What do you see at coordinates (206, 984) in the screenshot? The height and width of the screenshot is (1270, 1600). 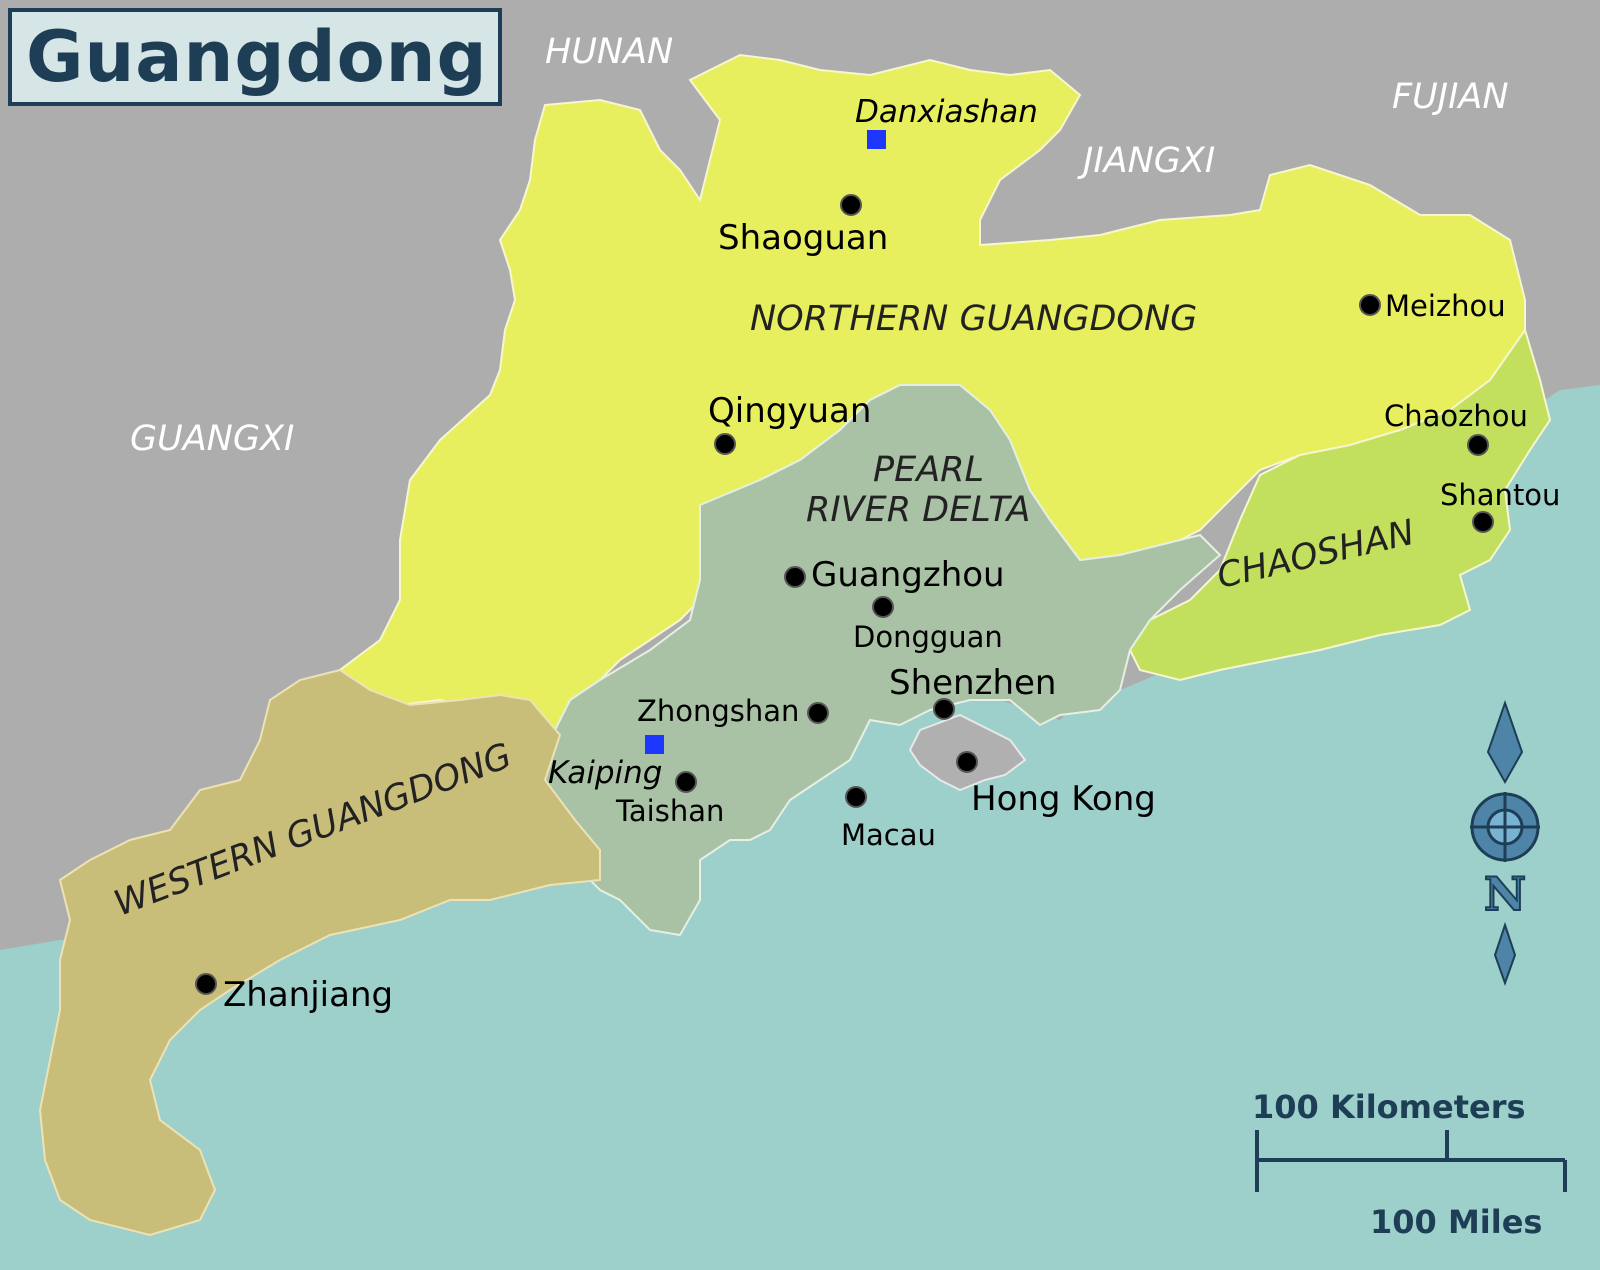 I see `city-dot-zhanjiang` at bounding box center [206, 984].